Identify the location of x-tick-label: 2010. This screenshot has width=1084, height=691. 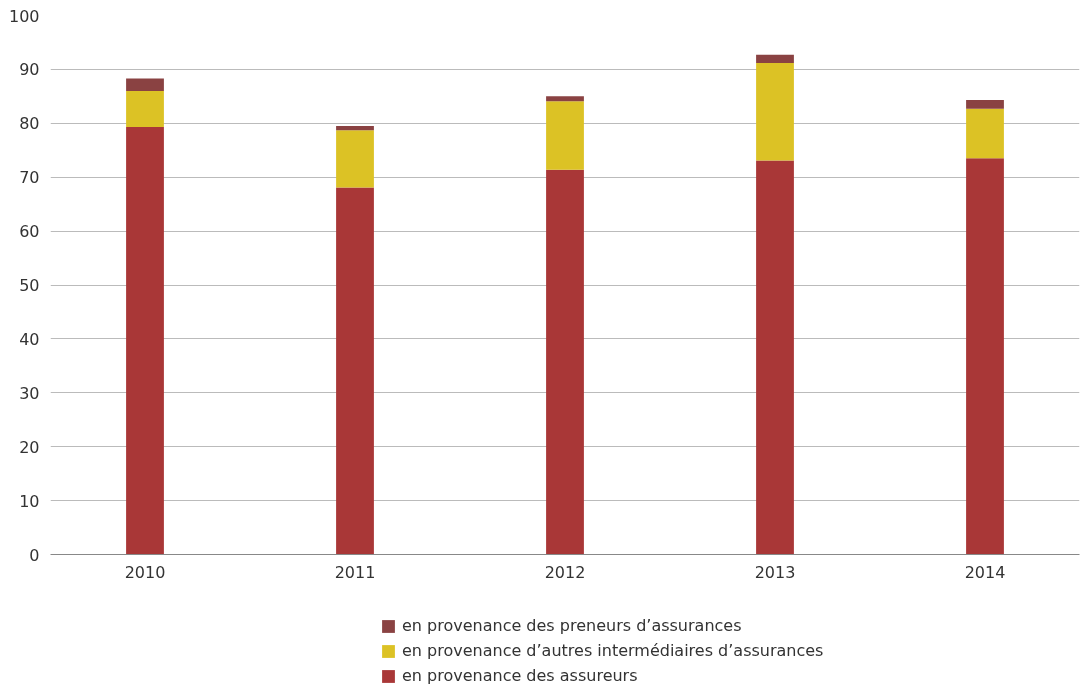
(145, 572).